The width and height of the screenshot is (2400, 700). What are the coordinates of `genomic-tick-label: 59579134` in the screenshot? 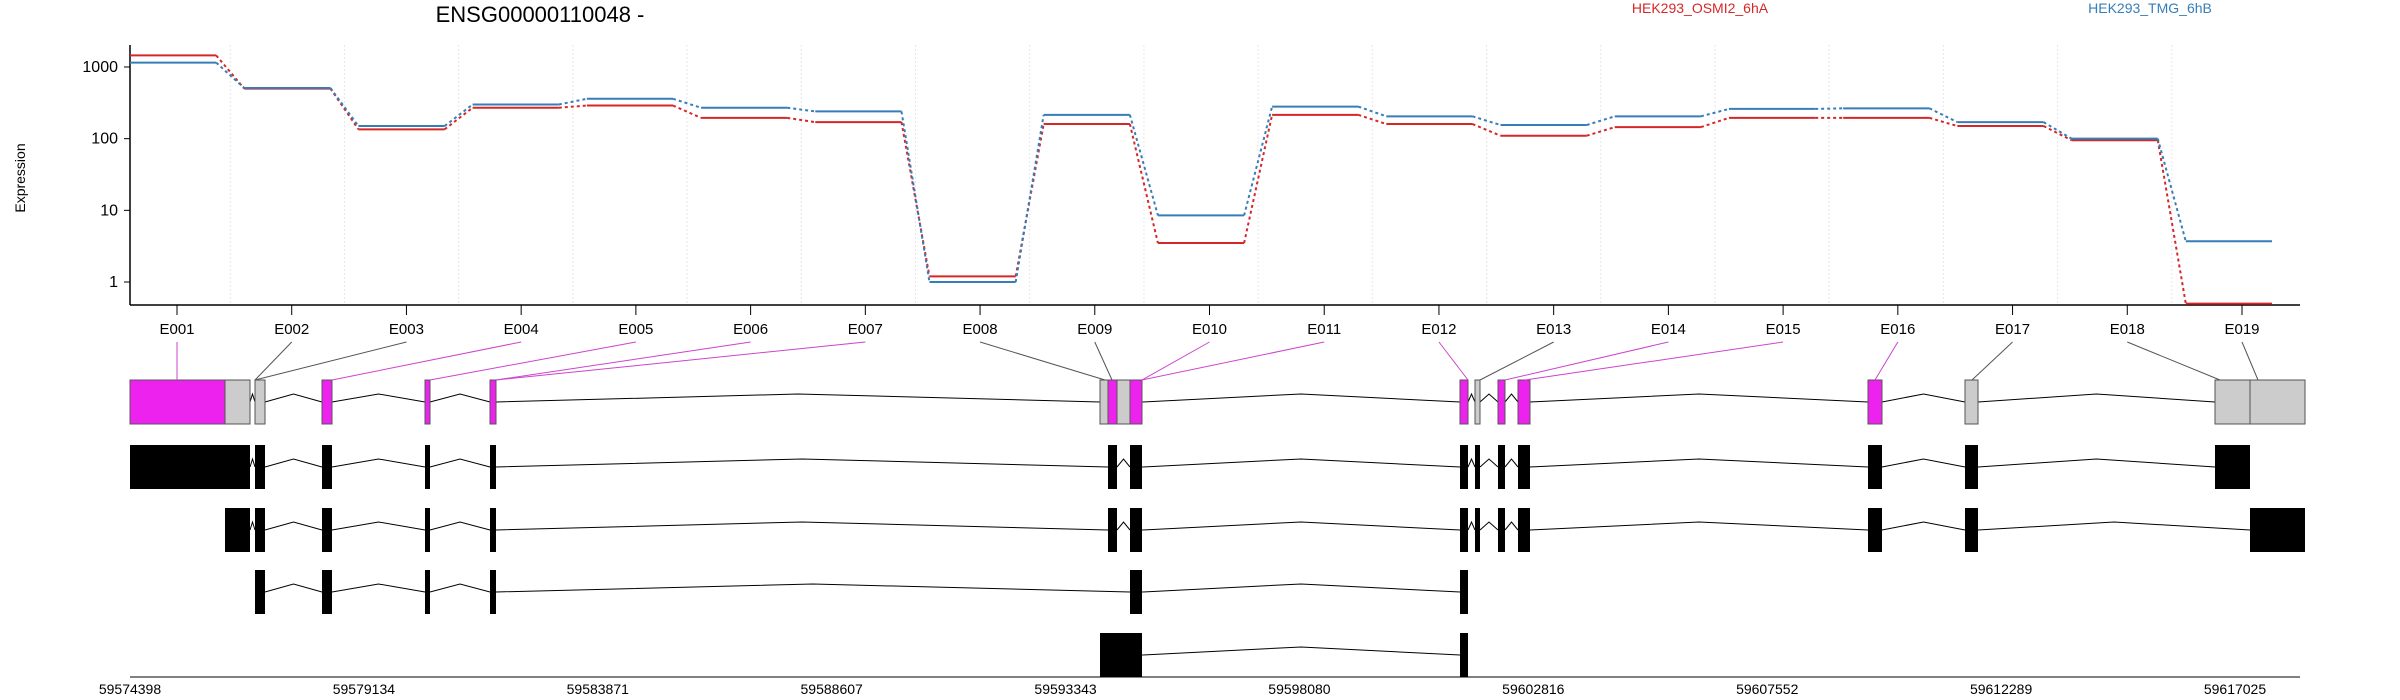 It's located at (364, 689).